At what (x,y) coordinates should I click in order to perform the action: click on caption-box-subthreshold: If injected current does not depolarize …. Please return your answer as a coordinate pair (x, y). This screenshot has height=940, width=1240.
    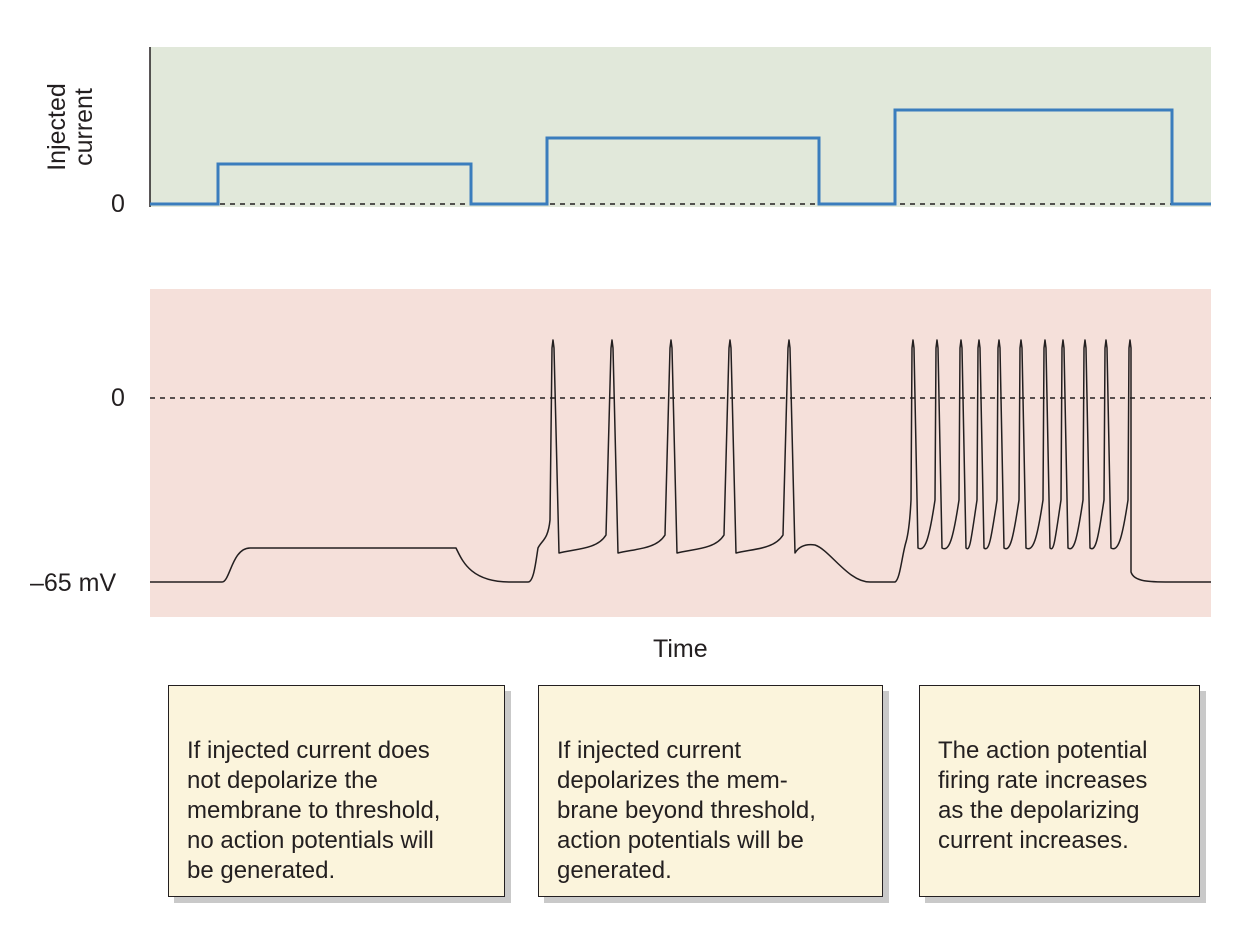
    Looking at the image, I should click on (336, 791).